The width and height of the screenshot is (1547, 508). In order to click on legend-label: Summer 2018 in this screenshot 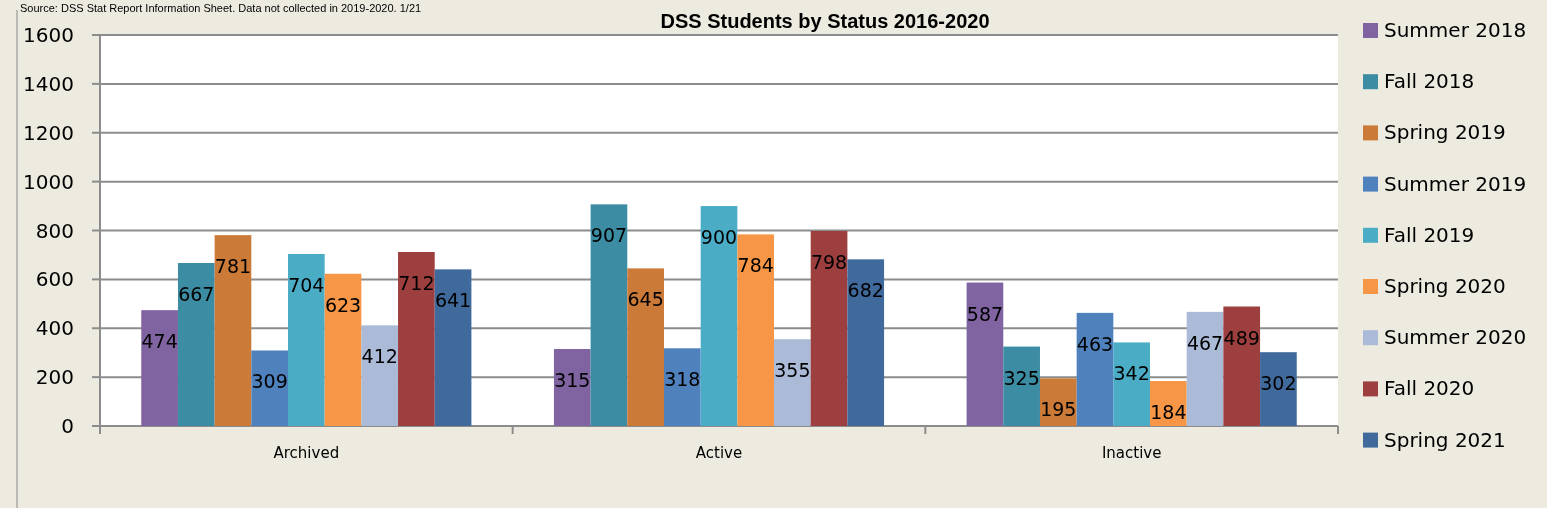, I will do `click(1455, 30)`.